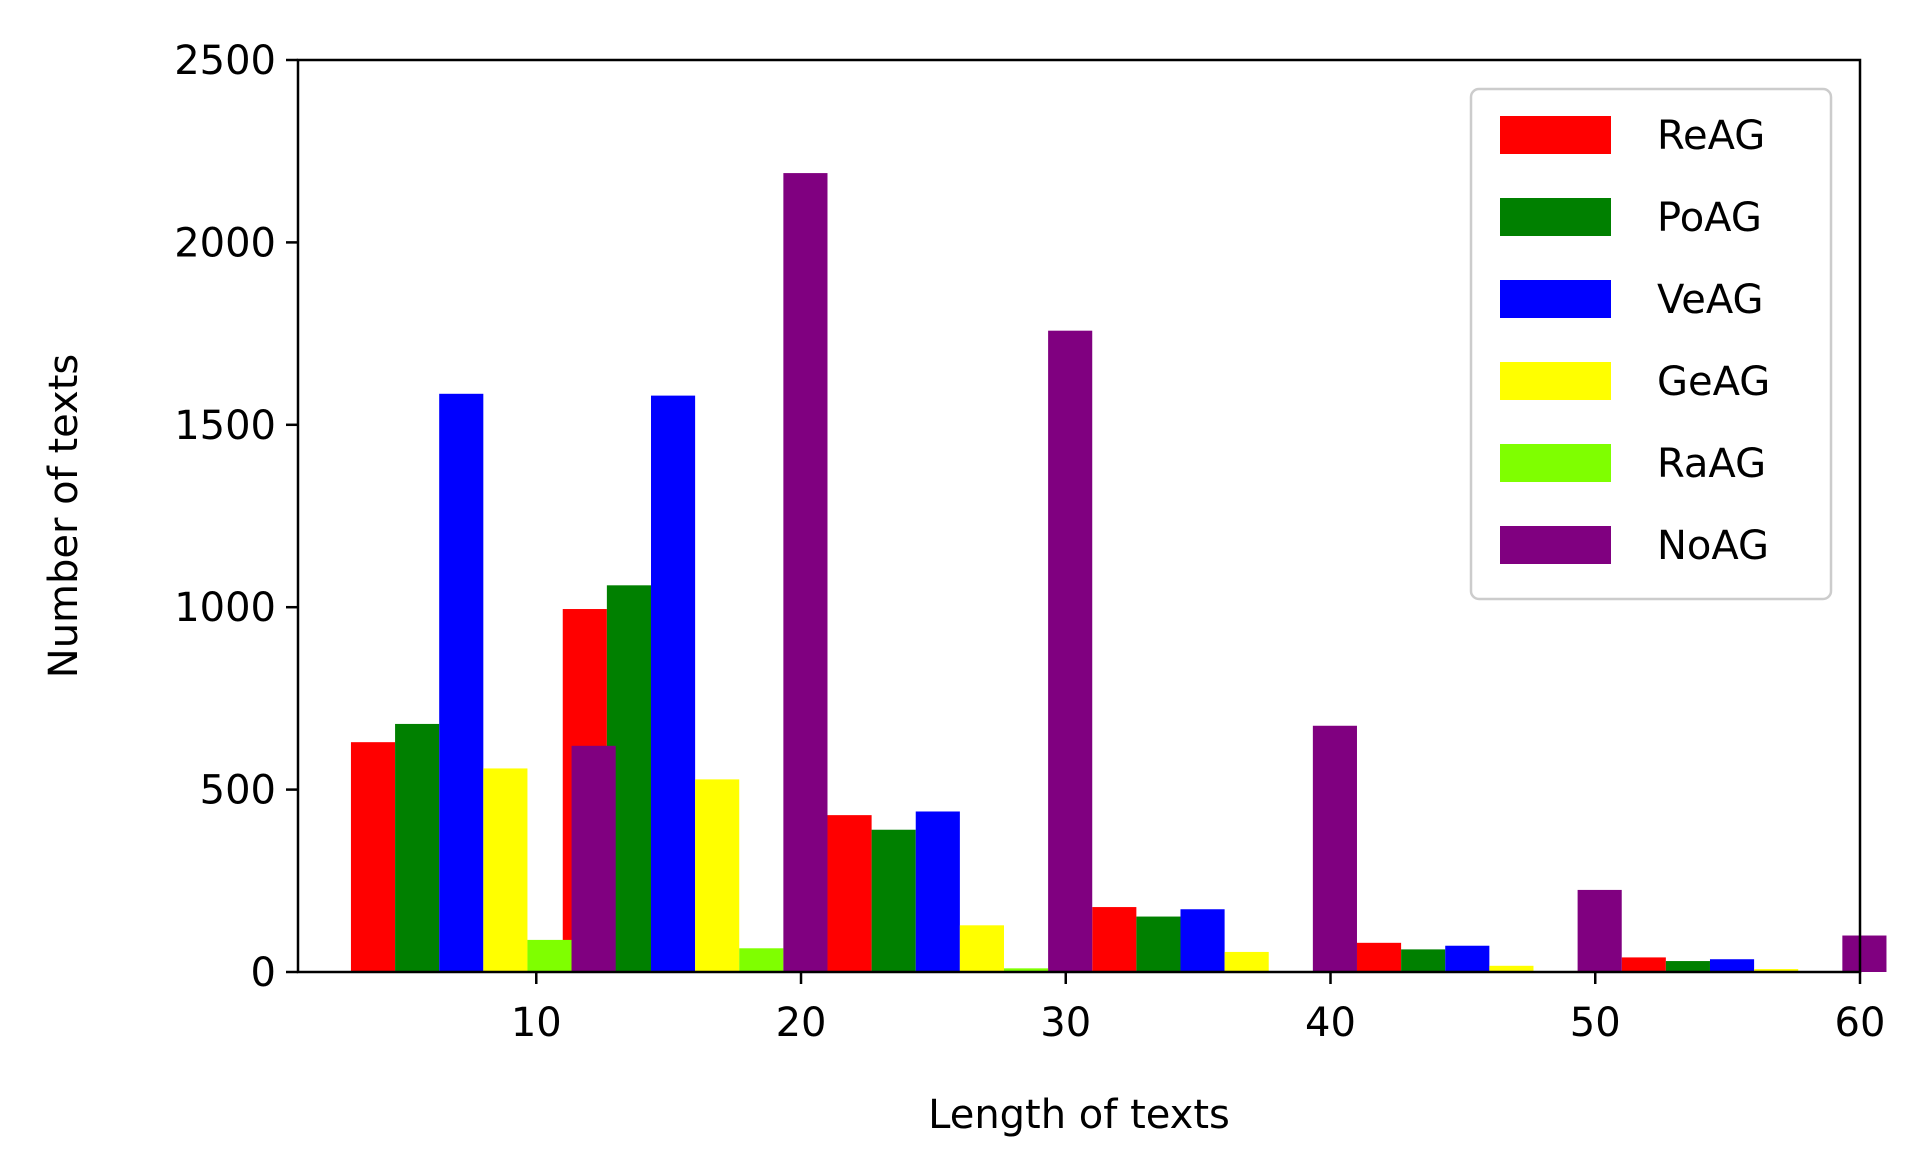 The image size is (1921, 1176). Describe the element at coordinates (1555, 135) in the screenshot. I see `legend-swatch-reag` at that location.